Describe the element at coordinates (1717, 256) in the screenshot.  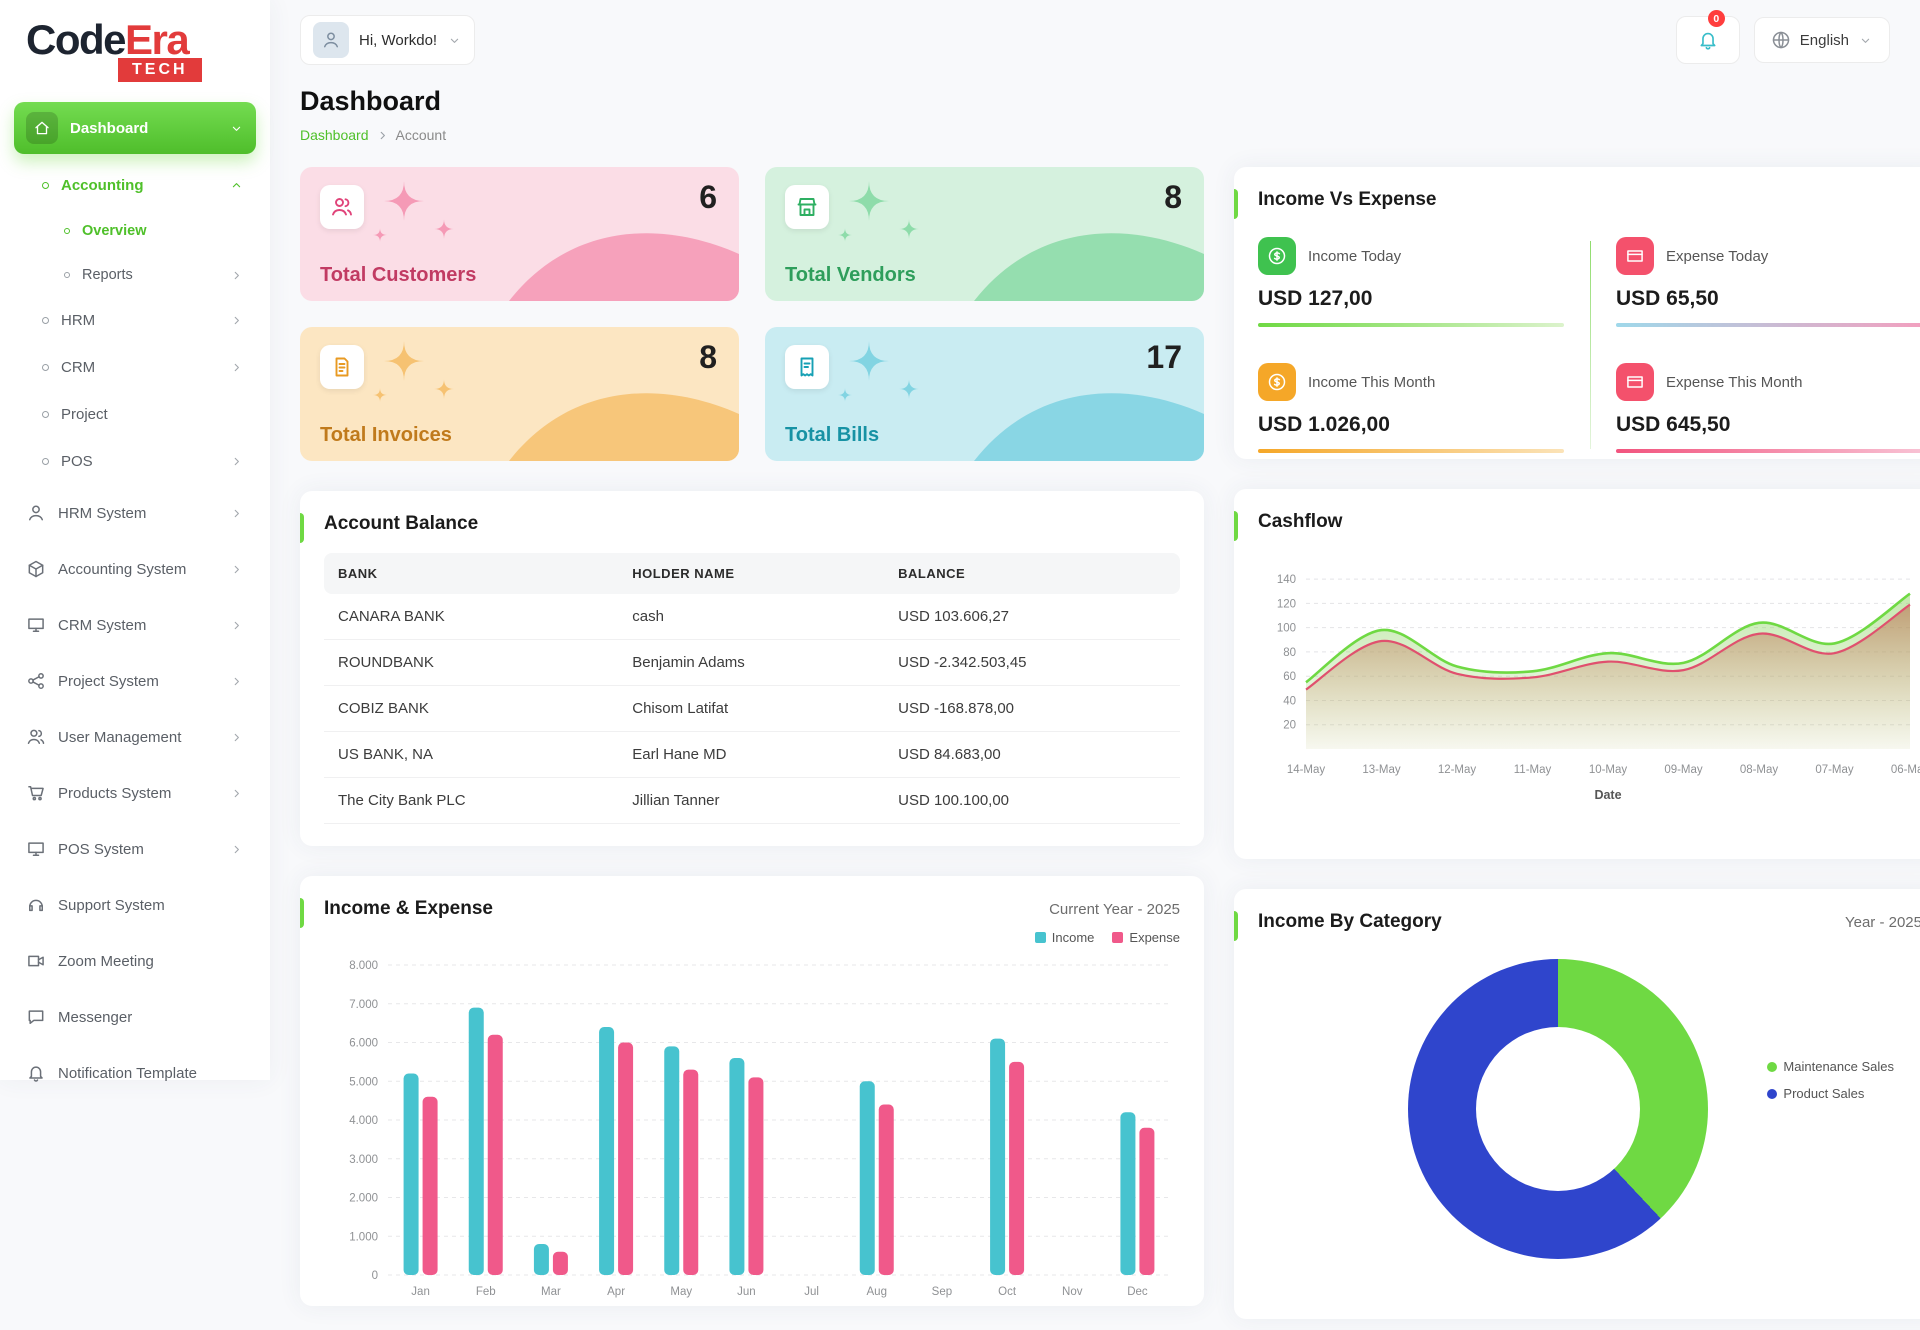
I see `summary-label: Expense Today` at that location.